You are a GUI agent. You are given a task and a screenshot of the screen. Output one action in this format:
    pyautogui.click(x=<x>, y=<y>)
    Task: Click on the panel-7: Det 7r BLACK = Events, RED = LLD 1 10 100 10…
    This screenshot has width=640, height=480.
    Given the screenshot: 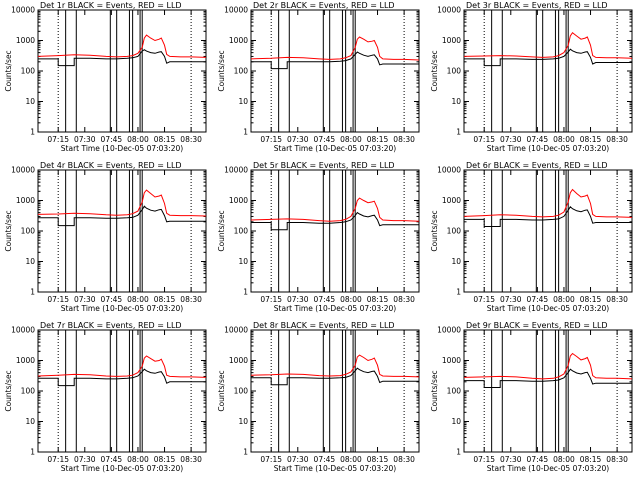 What is the action you would take?
    pyautogui.click(x=105, y=397)
    